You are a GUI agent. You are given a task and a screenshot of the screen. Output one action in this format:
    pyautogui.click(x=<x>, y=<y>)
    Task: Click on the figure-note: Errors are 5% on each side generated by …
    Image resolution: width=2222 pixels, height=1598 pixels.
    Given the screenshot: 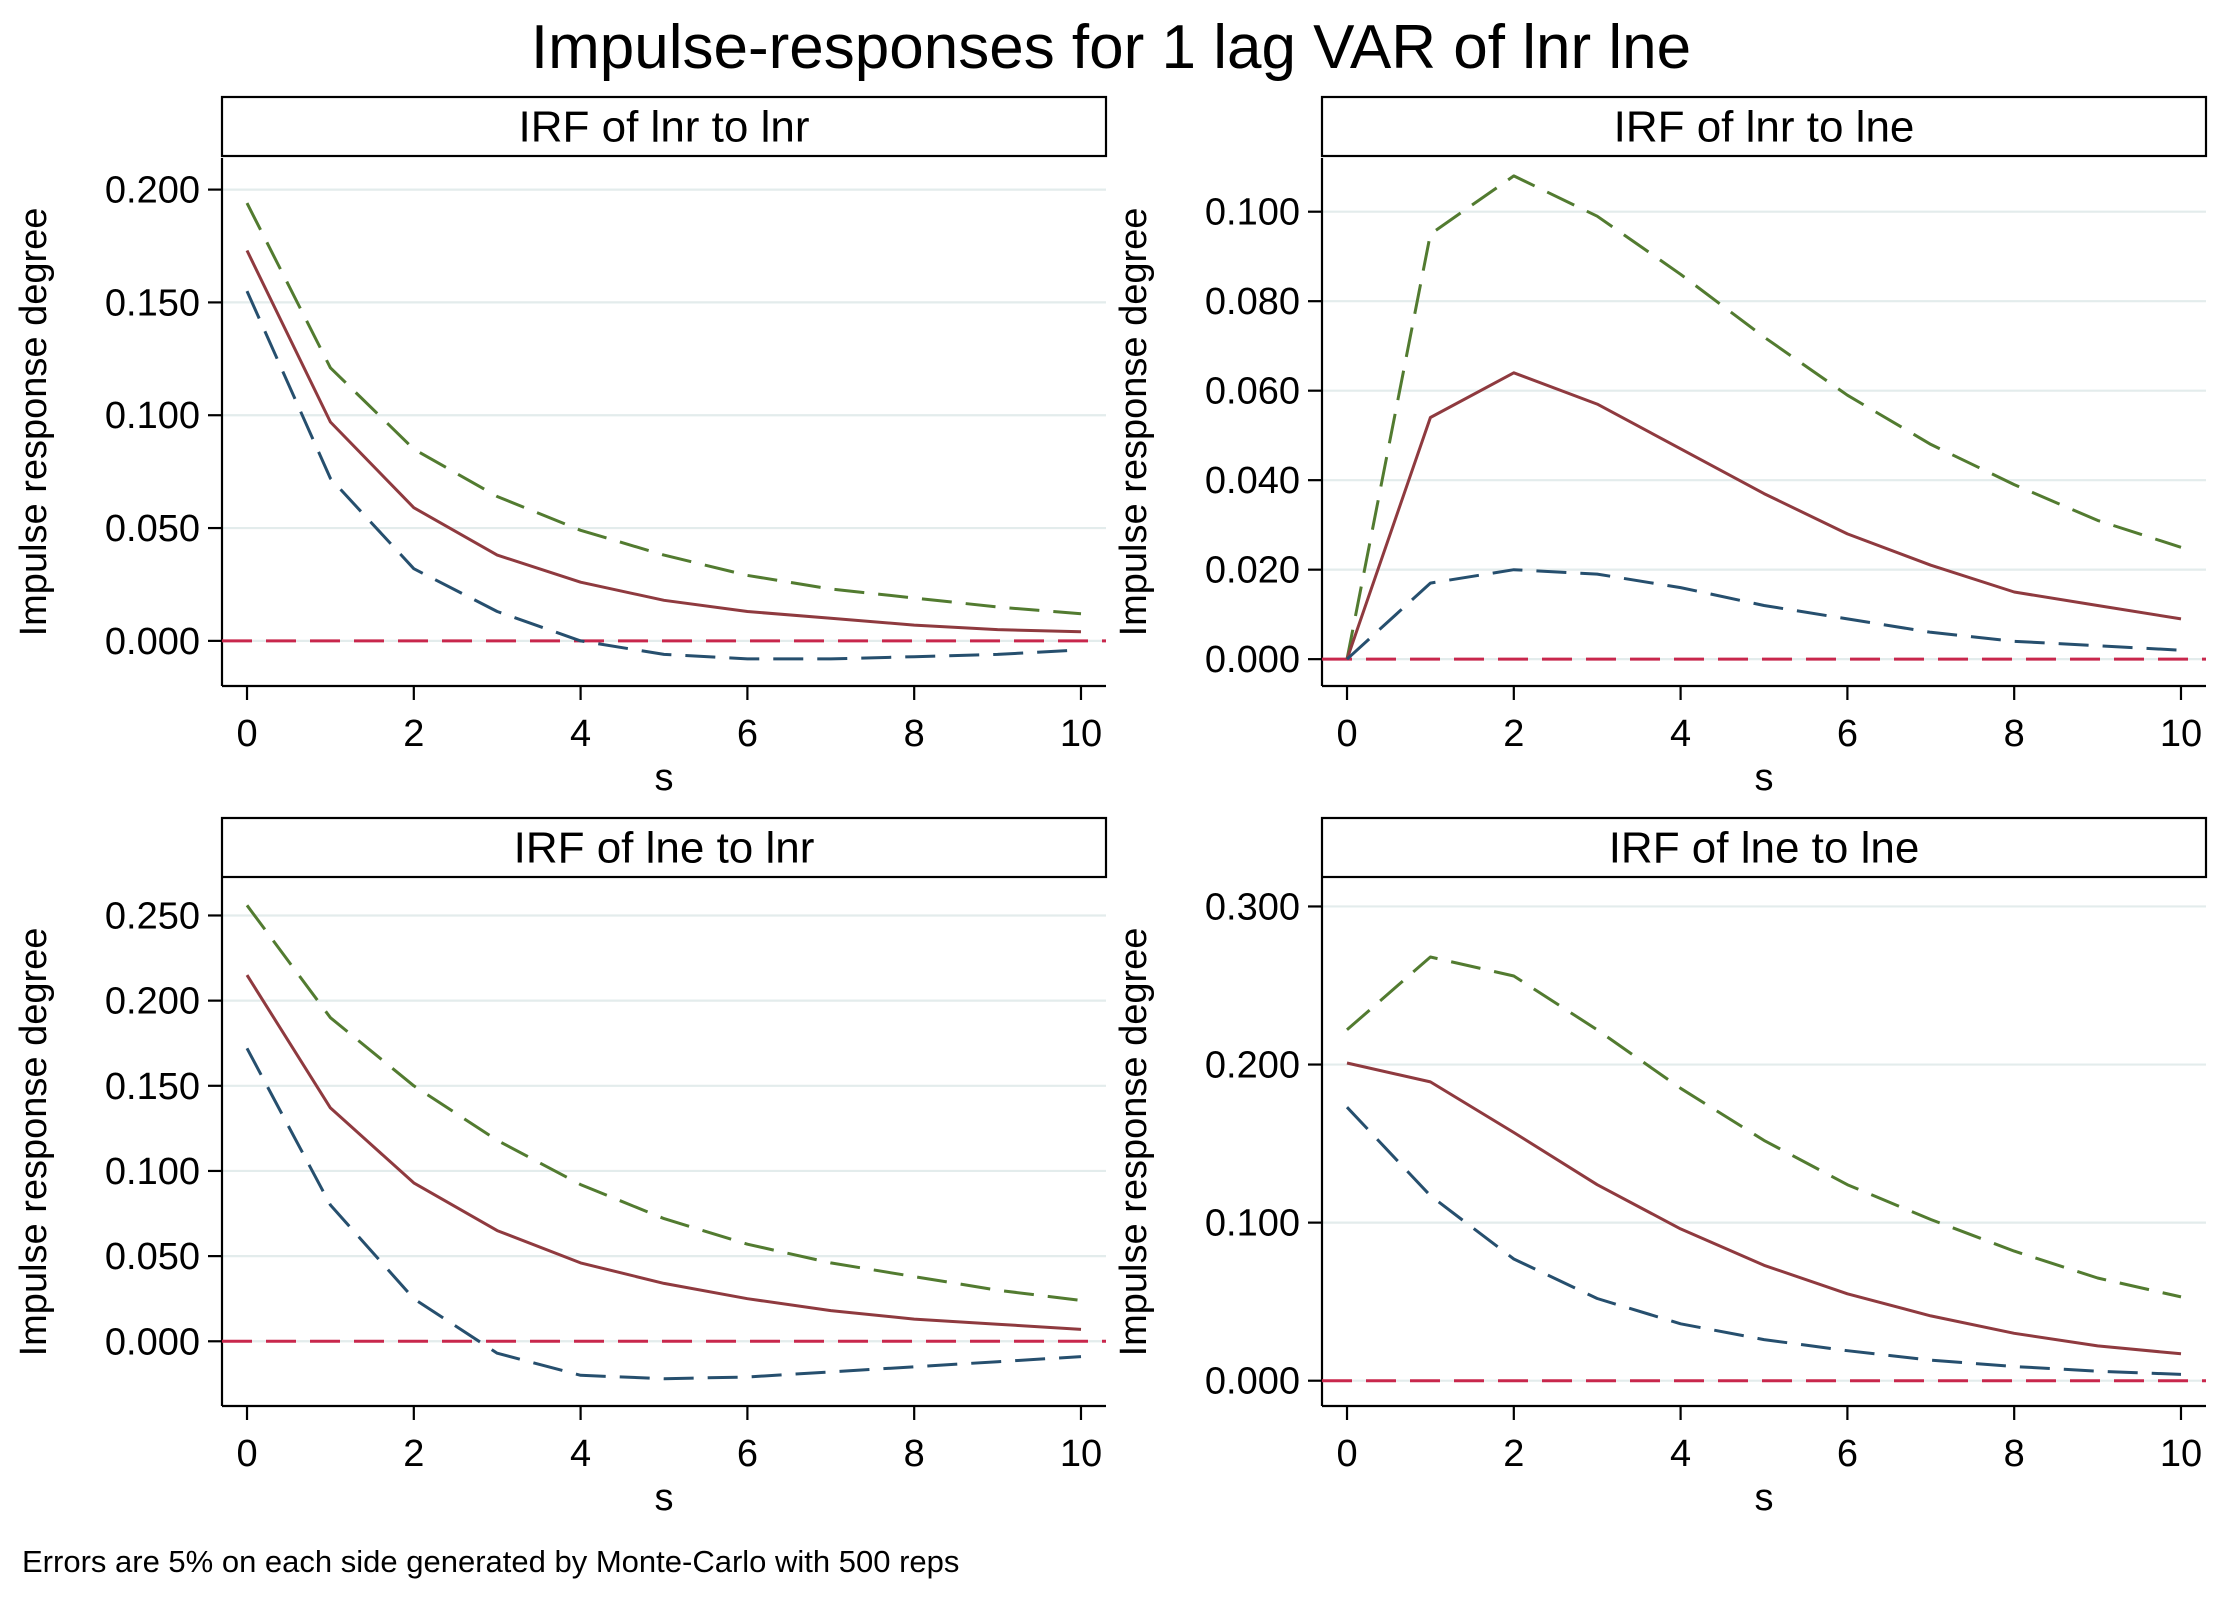 What is the action you would take?
    pyautogui.click(x=490, y=1561)
    